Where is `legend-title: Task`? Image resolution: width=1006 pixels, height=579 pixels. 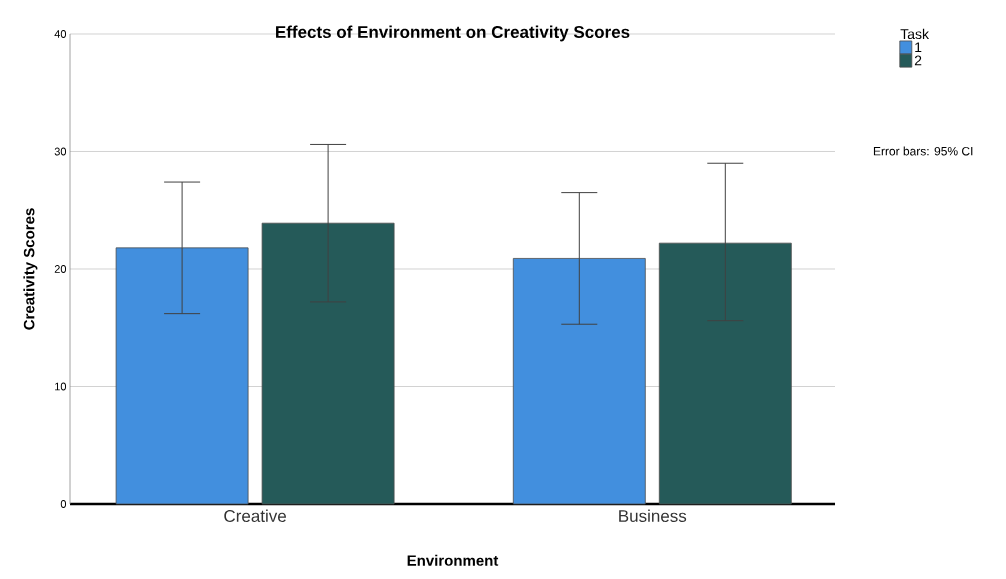
legend-title: Task is located at coordinates (915, 34).